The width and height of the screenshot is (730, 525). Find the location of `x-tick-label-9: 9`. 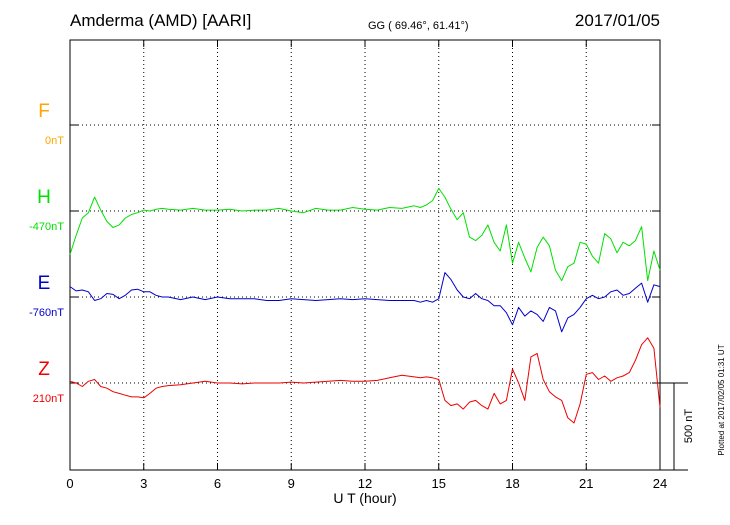

x-tick-label-9: 9 is located at coordinates (291, 483).